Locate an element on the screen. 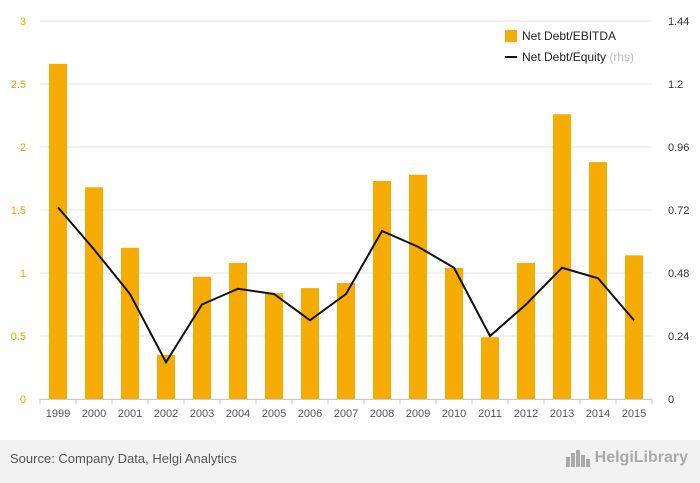 The image size is (700, 483). y-left-tick-label: 0 is located at coordinates (23, 400).